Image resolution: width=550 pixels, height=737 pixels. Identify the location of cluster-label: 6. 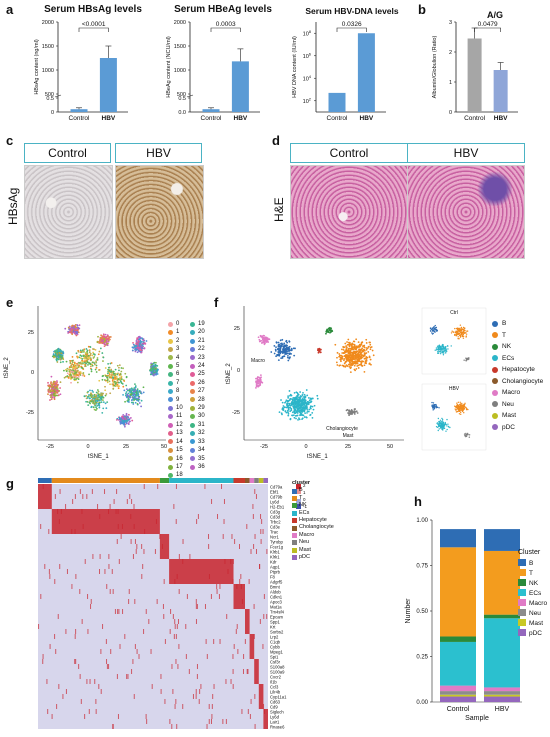
(178, 374).